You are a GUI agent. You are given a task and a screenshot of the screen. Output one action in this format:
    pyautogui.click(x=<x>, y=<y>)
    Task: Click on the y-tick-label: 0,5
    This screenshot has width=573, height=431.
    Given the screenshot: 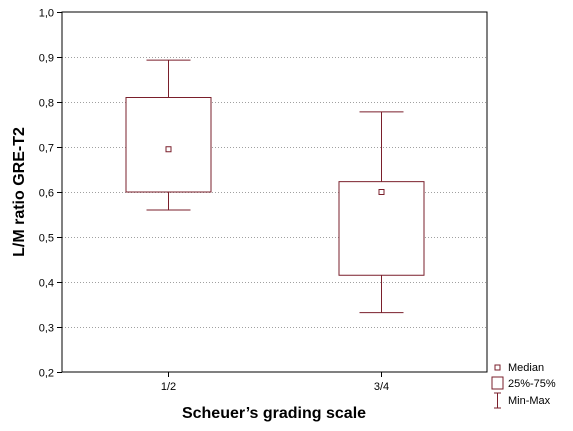 What is the action you would take?
    pyautogui.click(x=46, y=239)
    